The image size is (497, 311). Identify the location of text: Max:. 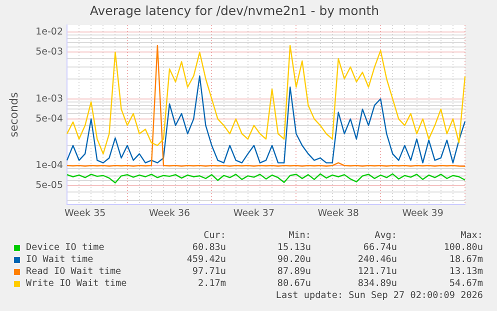
(471, 235).